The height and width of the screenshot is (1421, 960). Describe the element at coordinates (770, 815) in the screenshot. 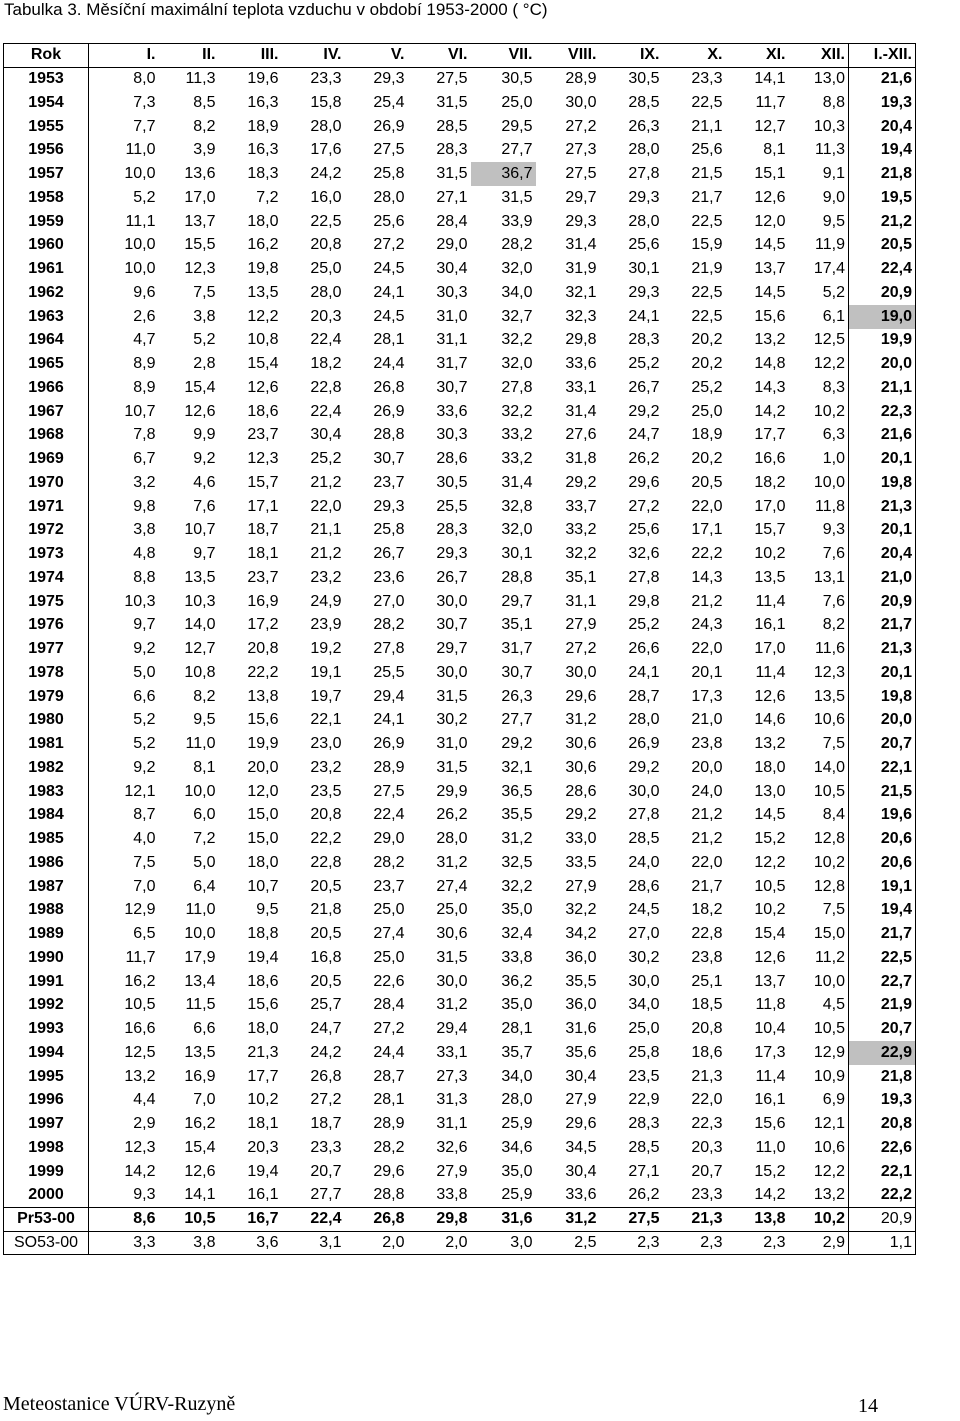

I see `value-cell: 14,5` at that location.